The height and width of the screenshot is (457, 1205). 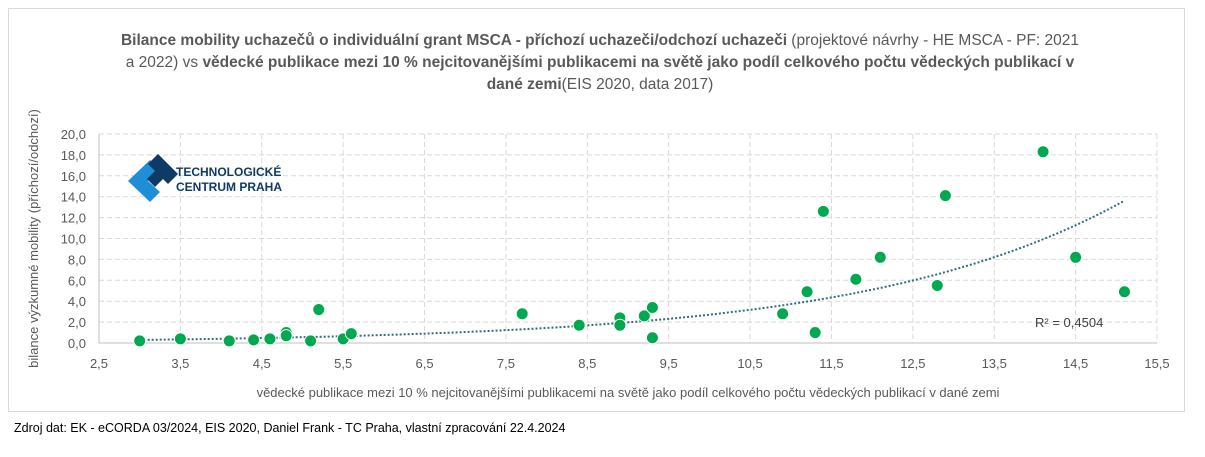 What do you see at coordinates (229, 187) in the screenshot?
I see `logo-text: CENTRUM PRAHA` at bounding box center [229, 187].